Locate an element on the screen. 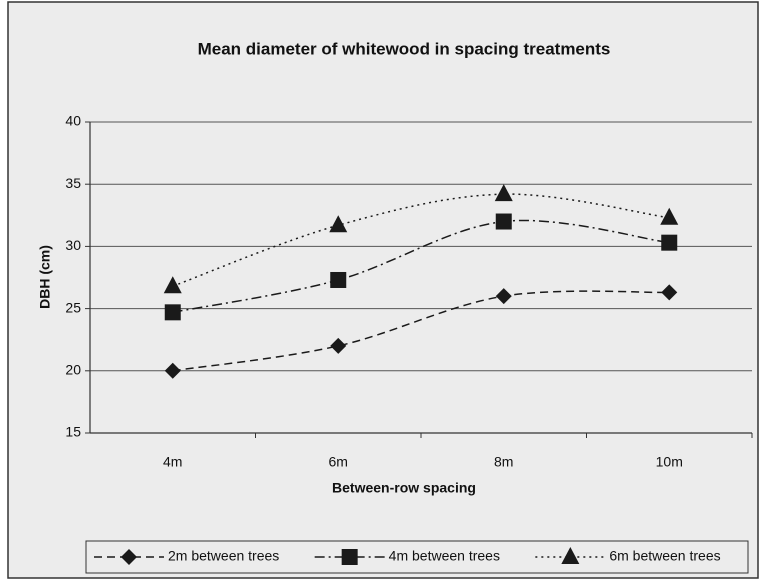 The image size is (762, 580). legend-box is located at coordinates (417, 557).